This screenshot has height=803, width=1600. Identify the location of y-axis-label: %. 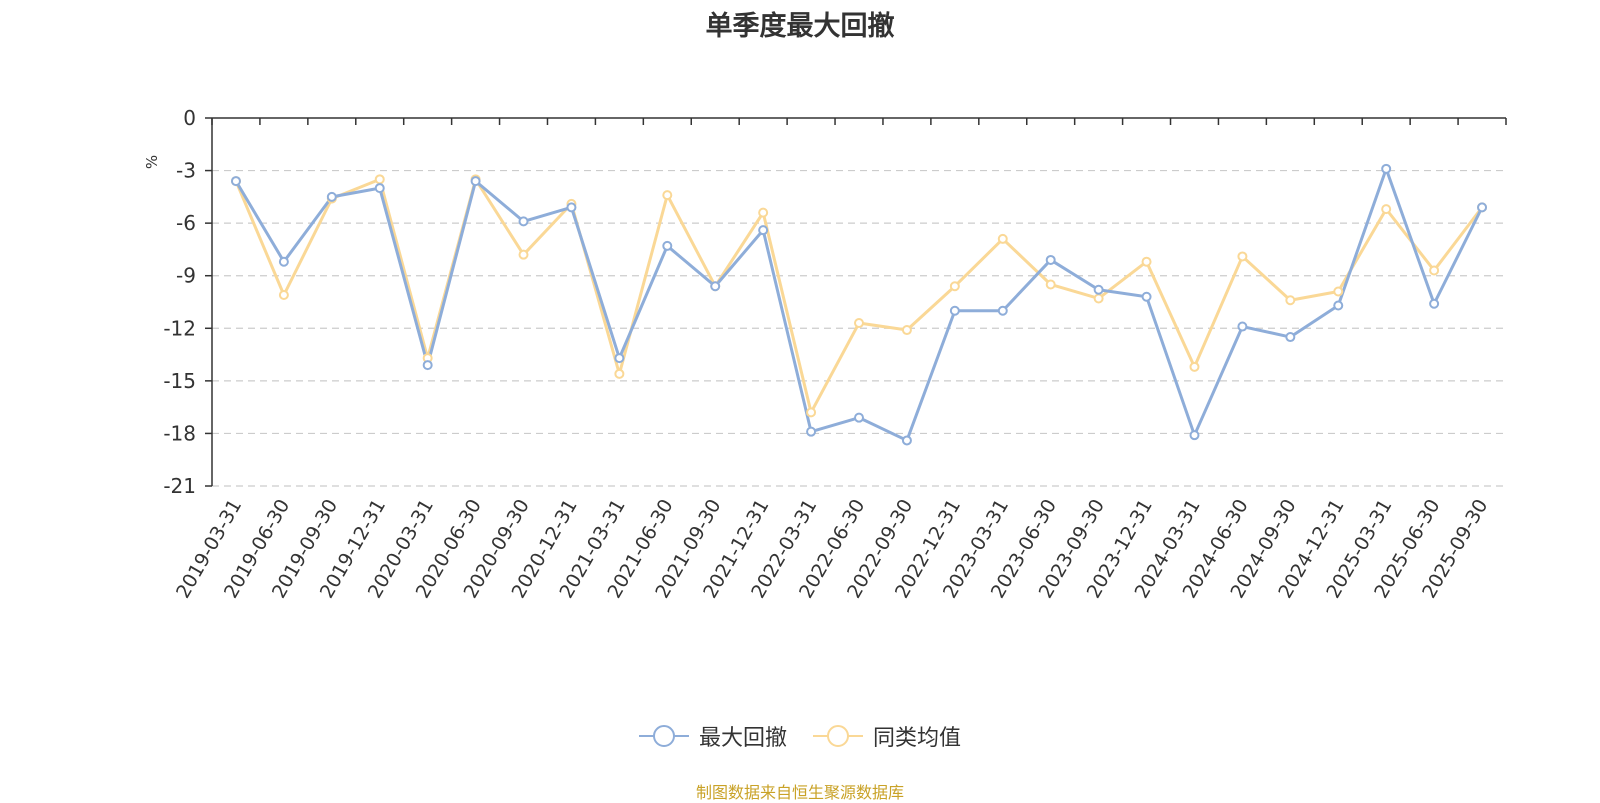
(152, 162).